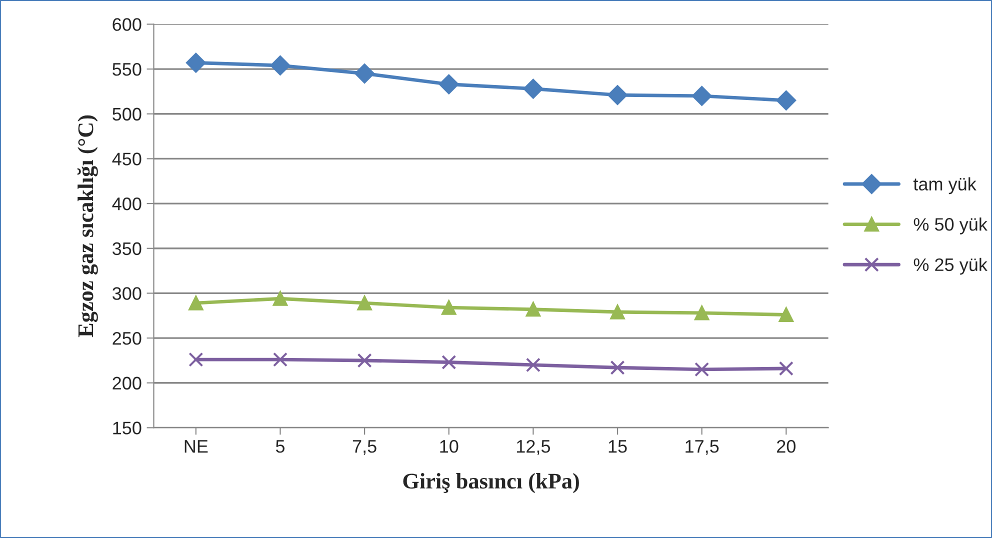  I want to click on legend-label: tam yük, so click(944, 185).